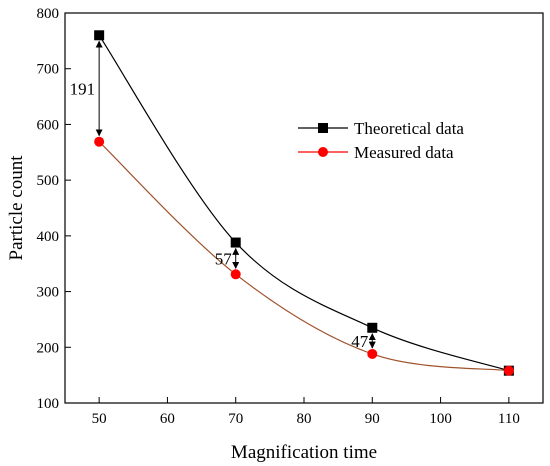  Describe the element at coordinates (440, 419) in the screenshot. I see `x-tick-label: 100` at that location.